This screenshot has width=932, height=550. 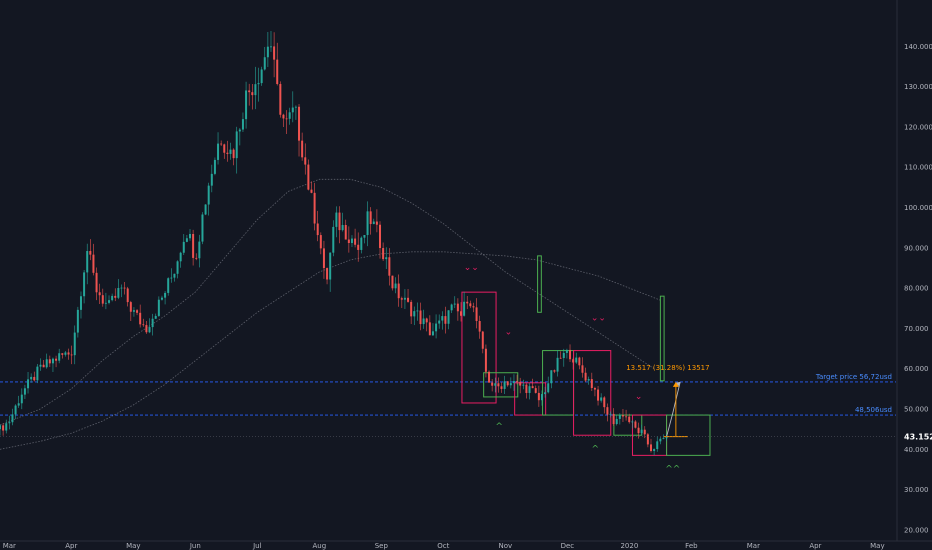 What do you see at coordinates (853, 377) in the screenshot?
I see `level-label-0: Target price 56,72usd` at bounding box center [853, 377].